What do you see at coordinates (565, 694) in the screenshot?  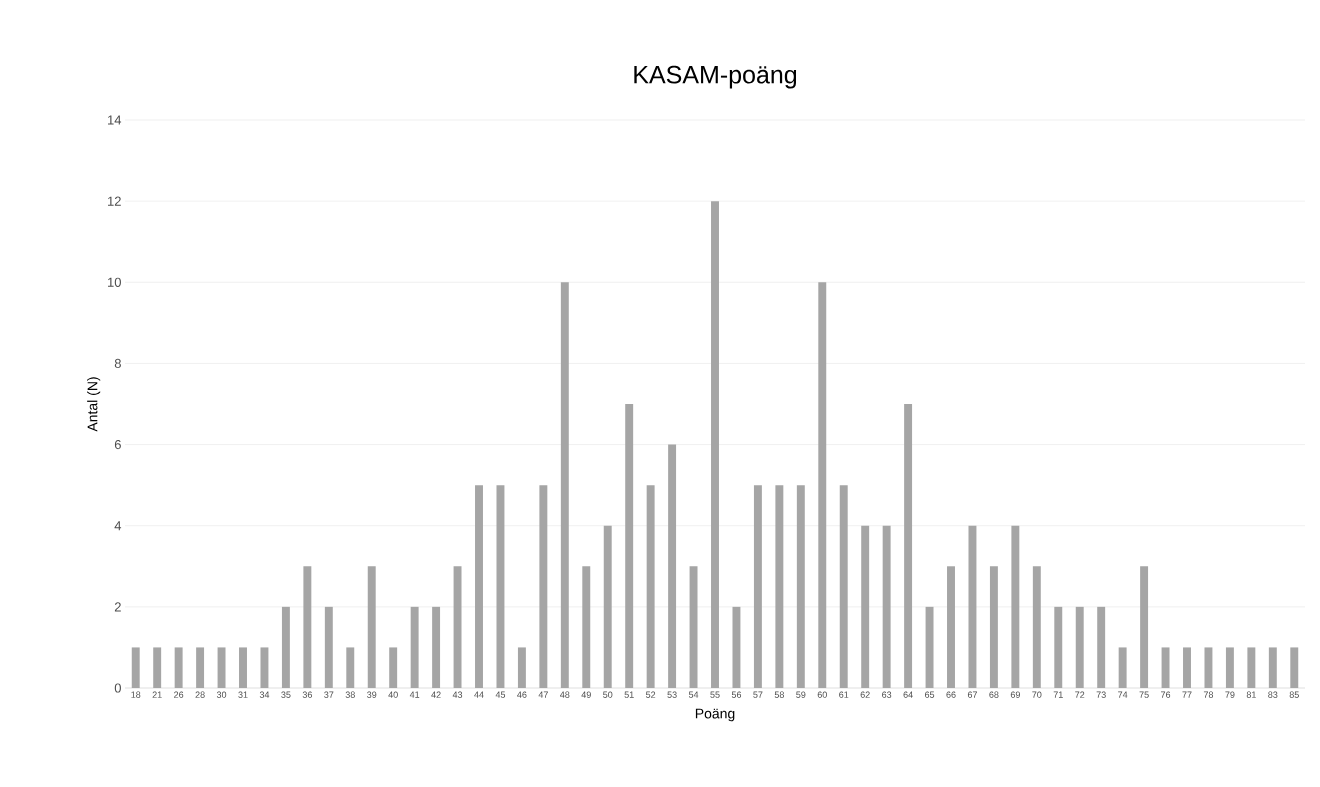 I see `x-tick-label: 48` at bounding box center [565, 694].